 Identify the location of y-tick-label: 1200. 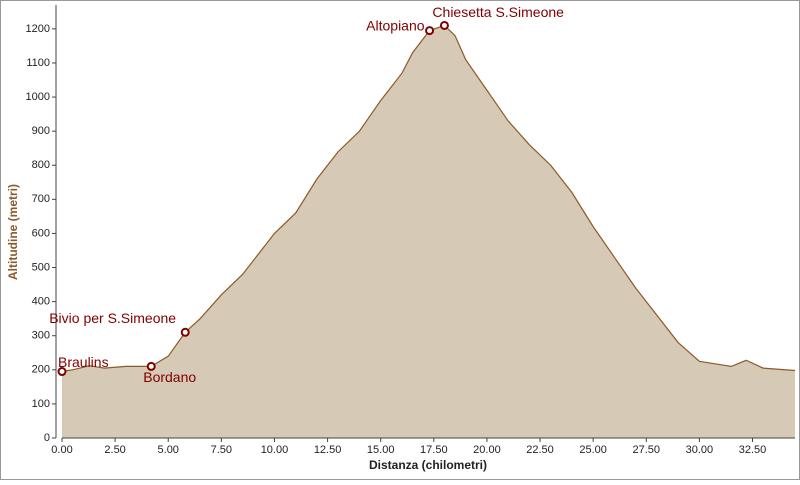
(38, 29).